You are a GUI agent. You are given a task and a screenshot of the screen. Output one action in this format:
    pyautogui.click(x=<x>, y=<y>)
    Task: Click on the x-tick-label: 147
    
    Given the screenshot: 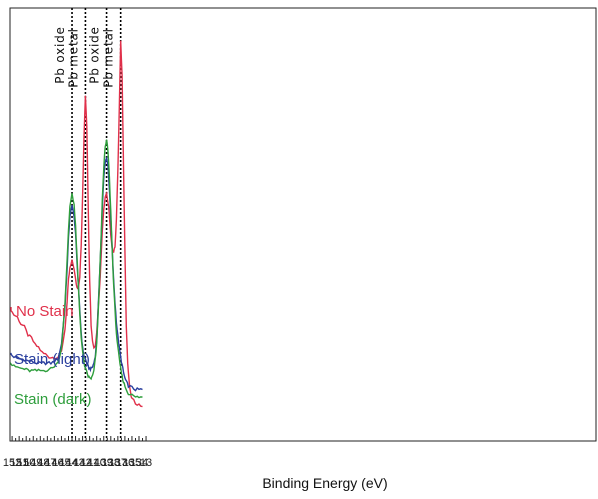 What is the action you would take?
    pyautogui.click(x=47, y=463)
    